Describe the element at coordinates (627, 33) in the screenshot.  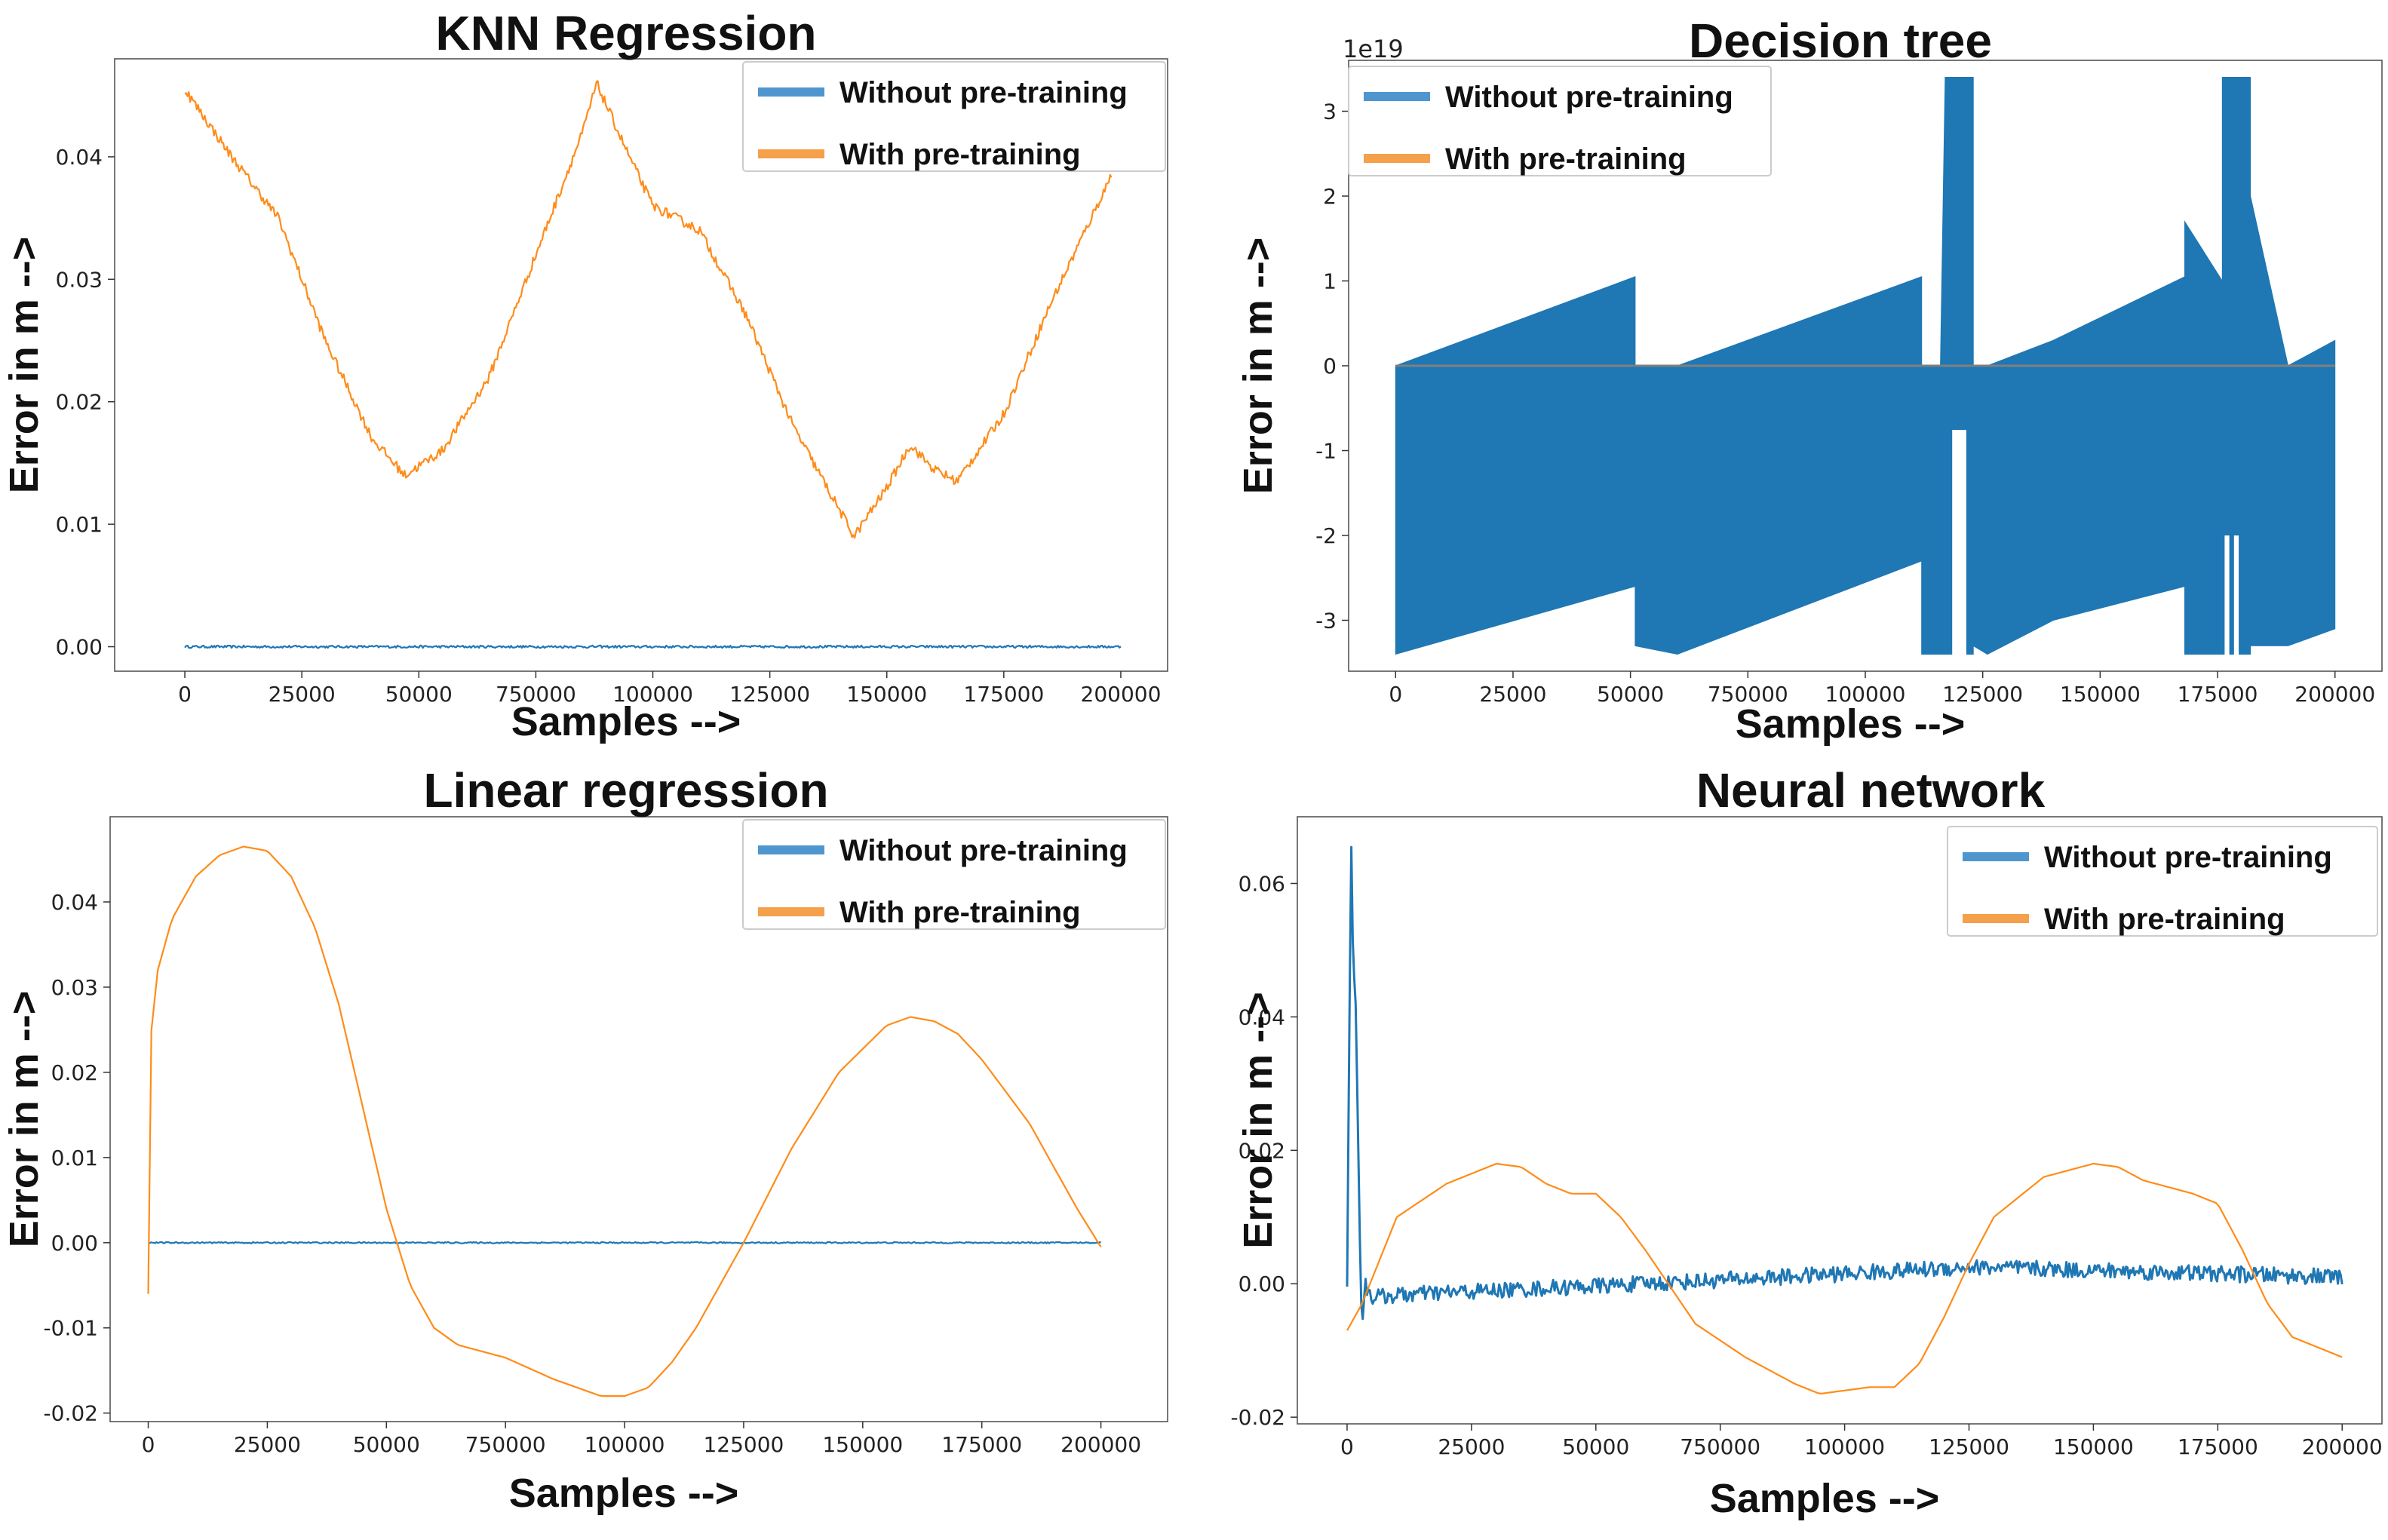
I see `chart-title: KNN Regression` at that location.